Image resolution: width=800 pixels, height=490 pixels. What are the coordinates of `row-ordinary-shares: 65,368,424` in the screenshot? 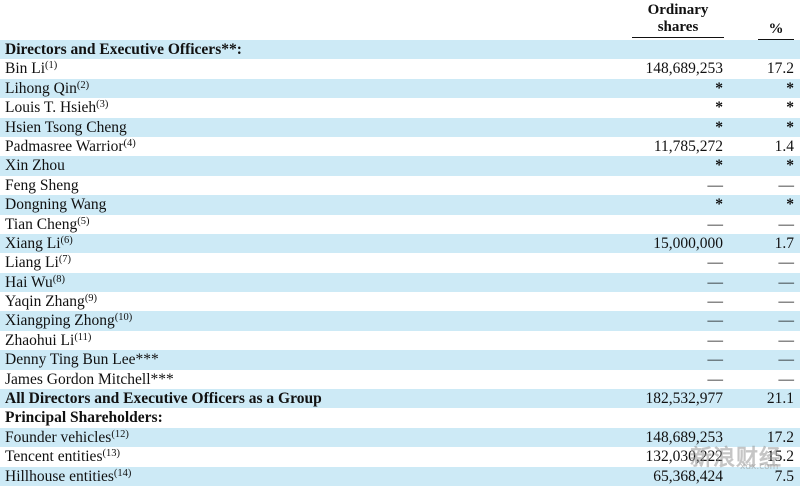 It's located at (688, 476).